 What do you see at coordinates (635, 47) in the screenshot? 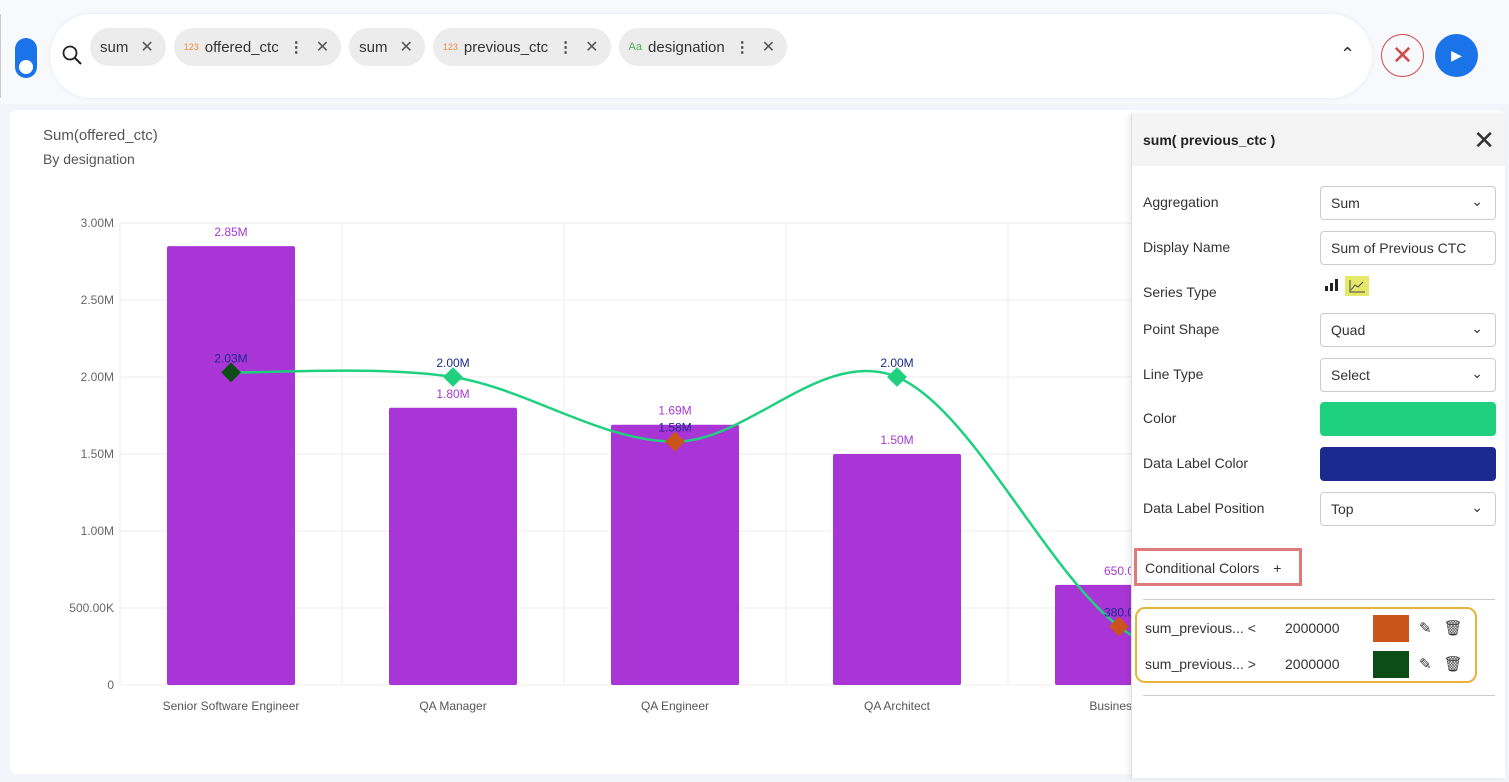
I see `type-icon: Aa` at bounding box center [635, 47].